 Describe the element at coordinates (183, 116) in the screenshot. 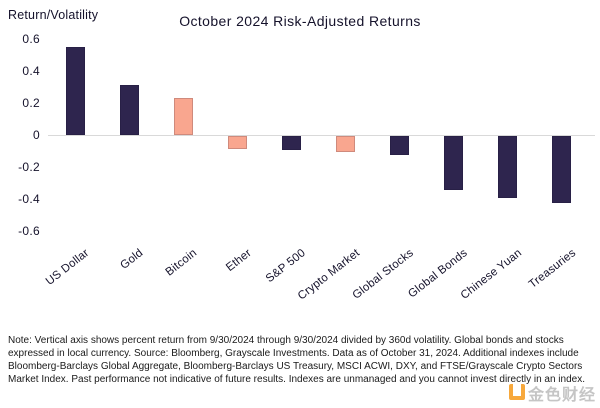

I see `bar-bitcoin` at that location.